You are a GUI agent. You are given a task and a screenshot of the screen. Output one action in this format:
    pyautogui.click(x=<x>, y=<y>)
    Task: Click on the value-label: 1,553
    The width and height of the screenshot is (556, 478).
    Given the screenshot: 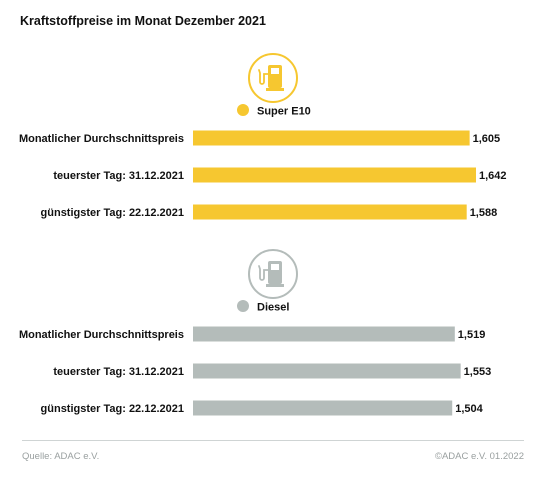 What is the action you would take?
    pyautogui.click(x=478, y=372)
    